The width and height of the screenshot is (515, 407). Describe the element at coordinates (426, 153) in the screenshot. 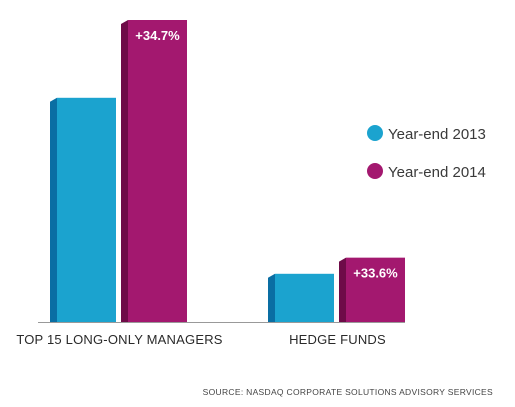

I see `legend: Year-end 2013 Year-end 2014` at that location.